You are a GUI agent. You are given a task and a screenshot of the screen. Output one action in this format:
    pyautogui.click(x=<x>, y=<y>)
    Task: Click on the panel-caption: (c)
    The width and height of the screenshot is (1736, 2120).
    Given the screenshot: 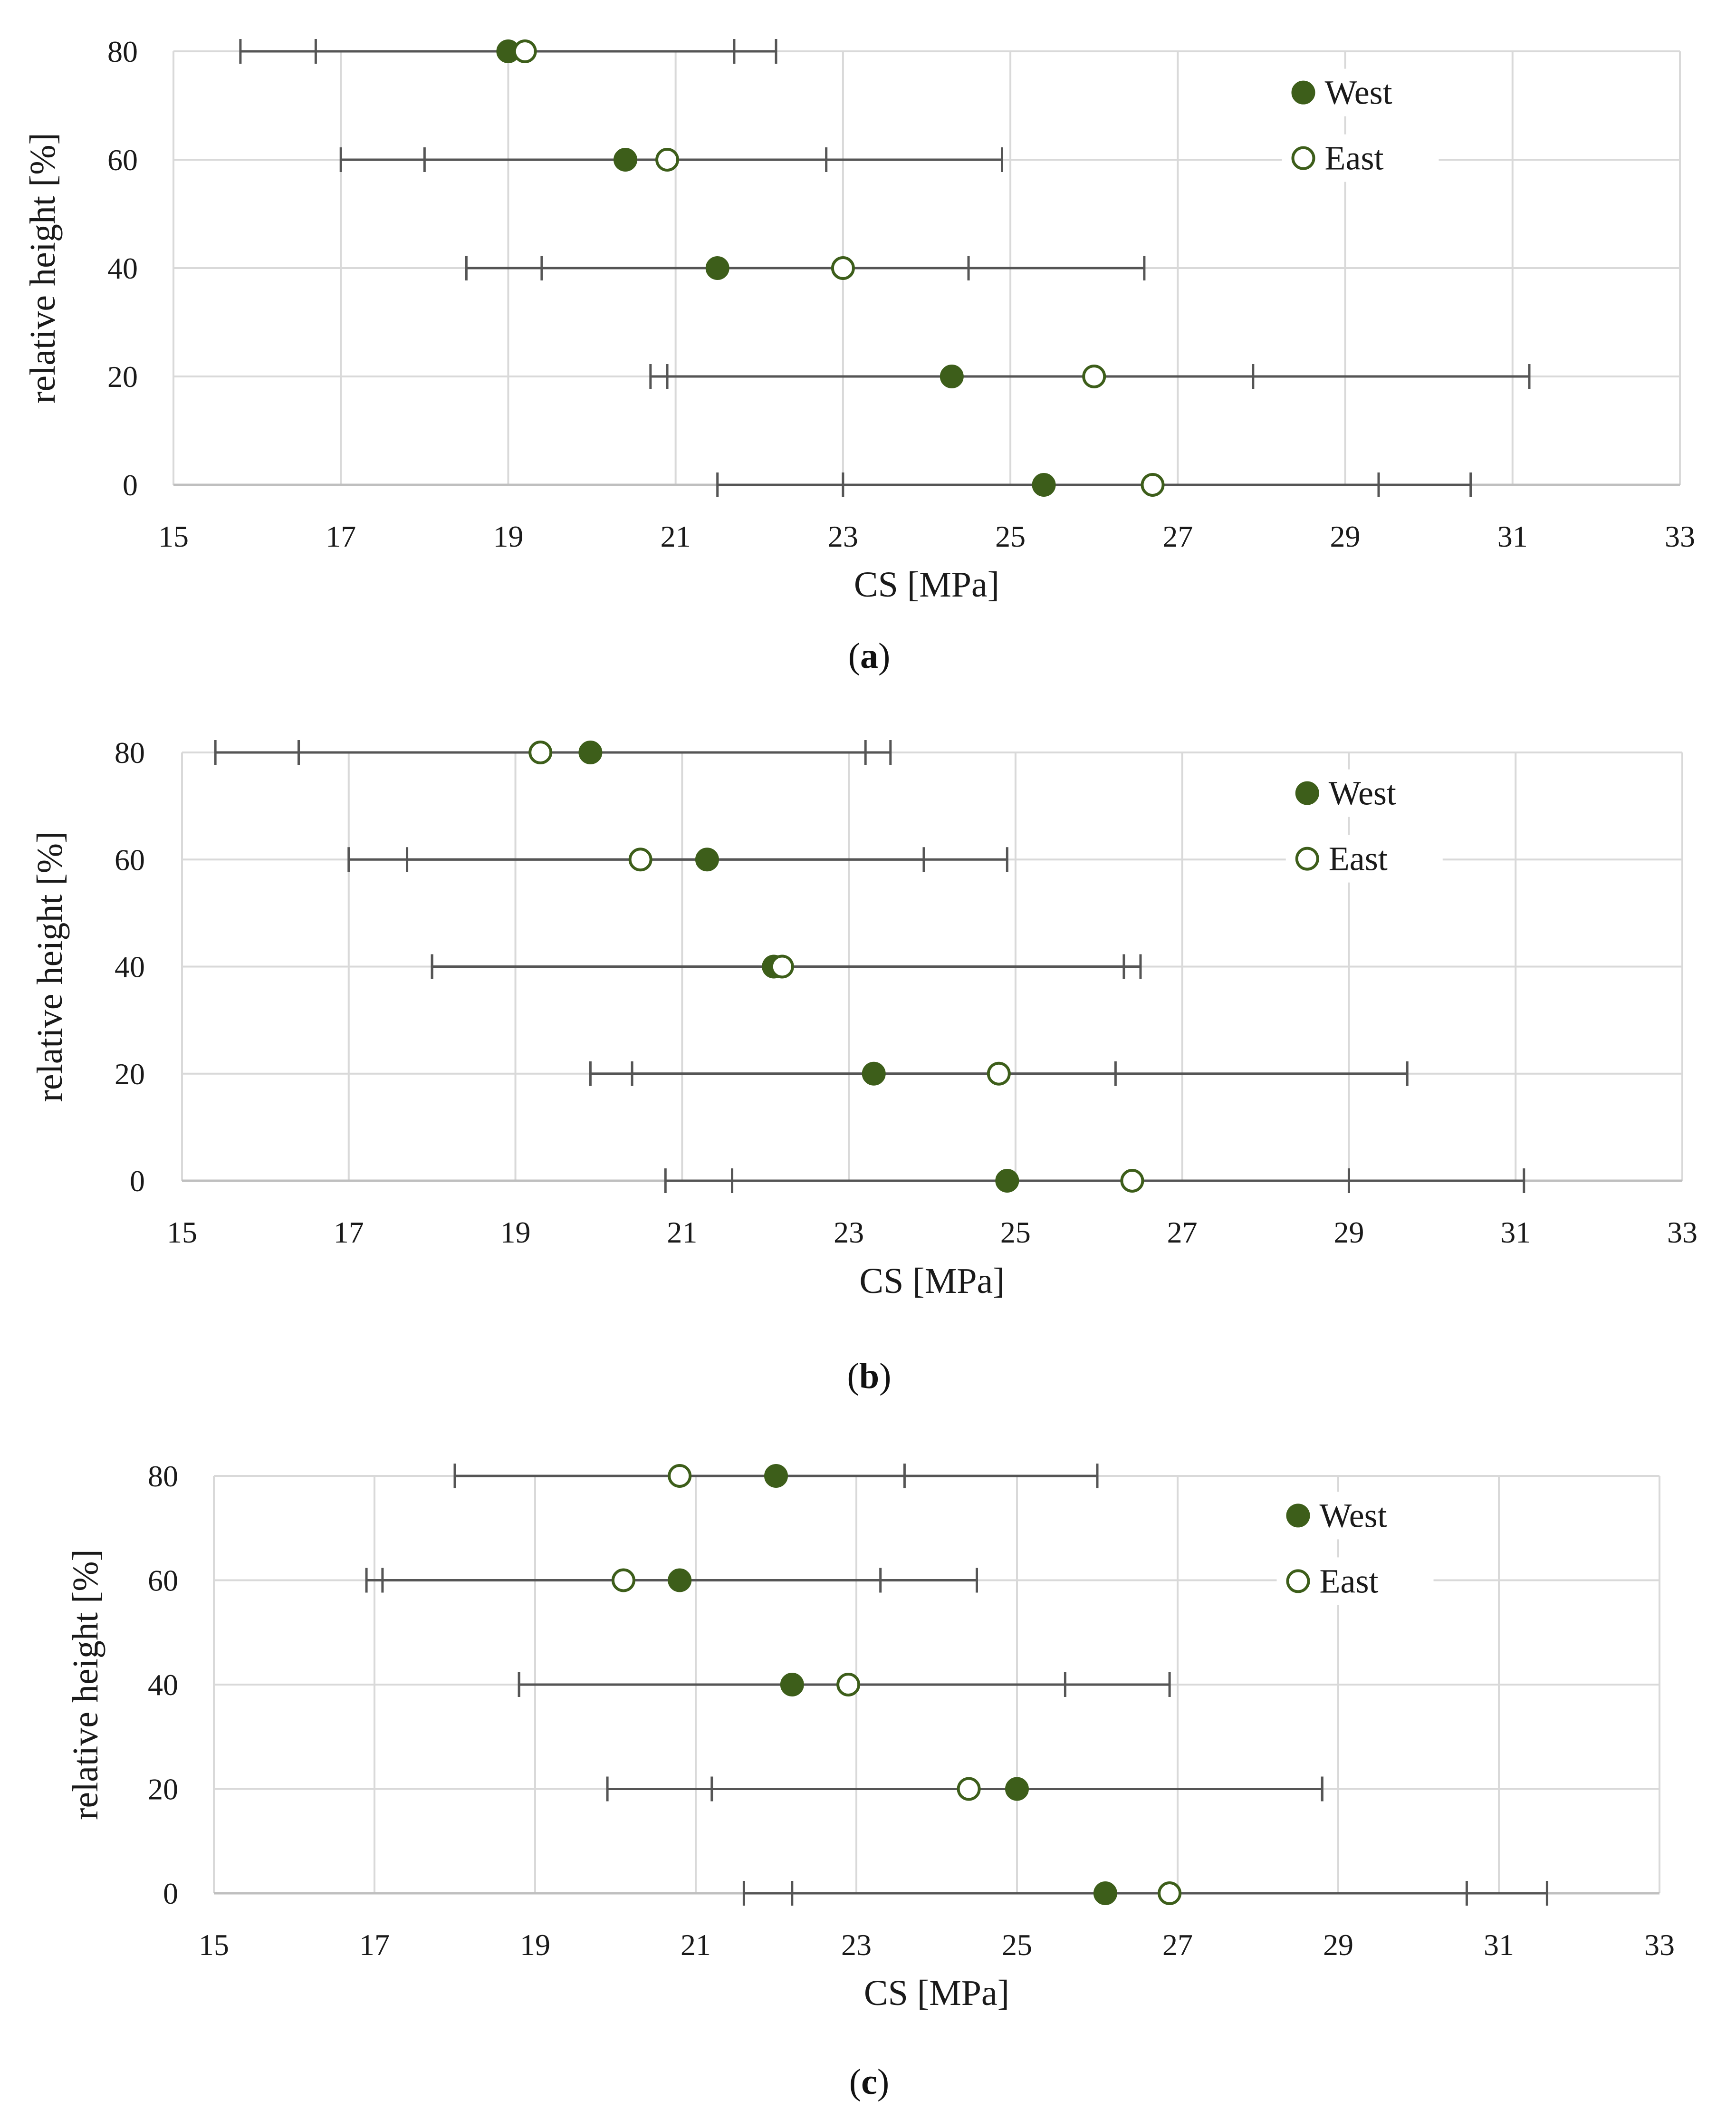 What is the action you would take?
    pyautogui.click(x=869, y=2082)
    